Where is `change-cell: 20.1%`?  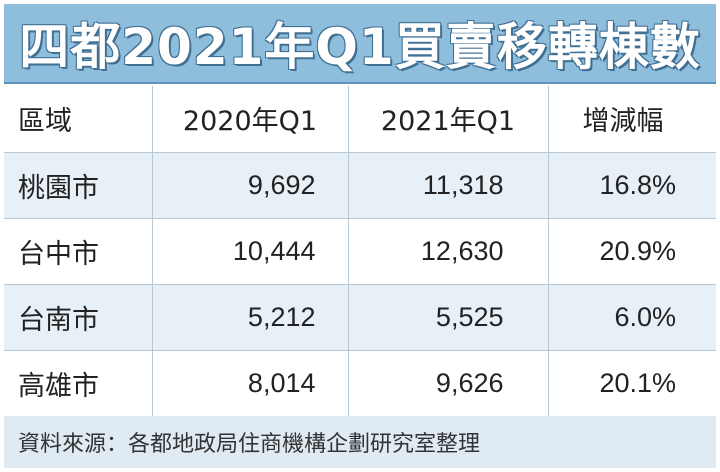 change-cell: 20.1% is located at coordinates (632, 383).